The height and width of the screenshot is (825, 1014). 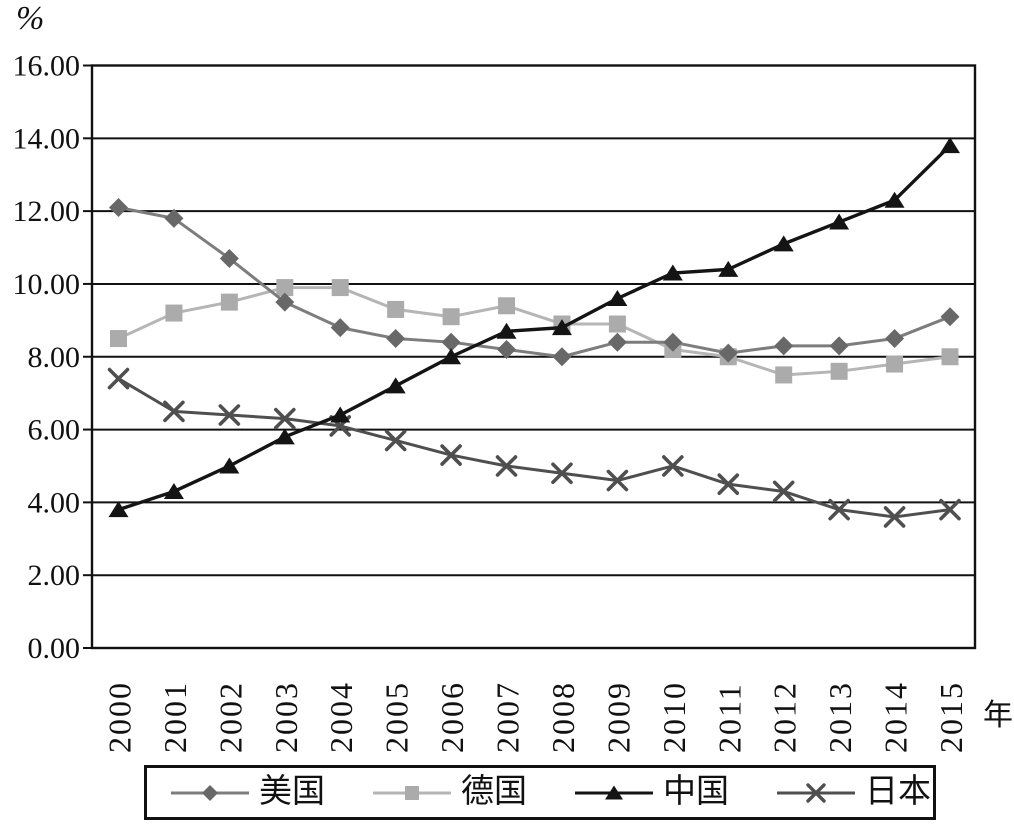 I want to click on marker-usa-2006, so click(x=451, y=342).